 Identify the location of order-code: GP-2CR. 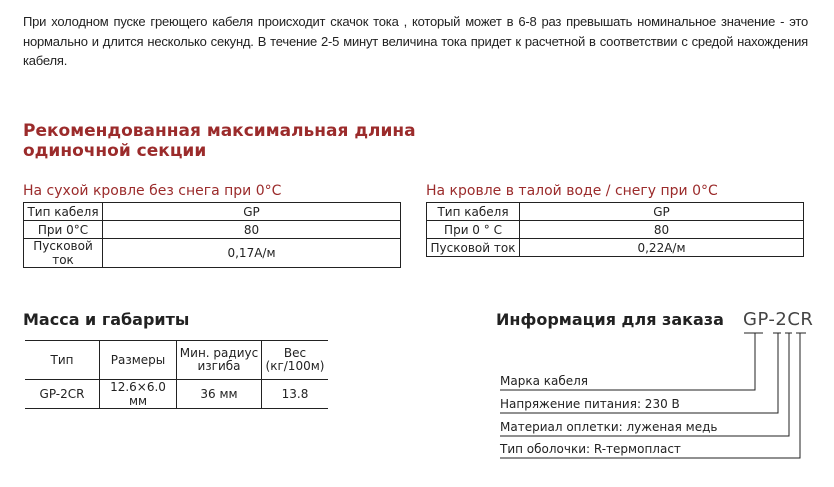
(778, 319).